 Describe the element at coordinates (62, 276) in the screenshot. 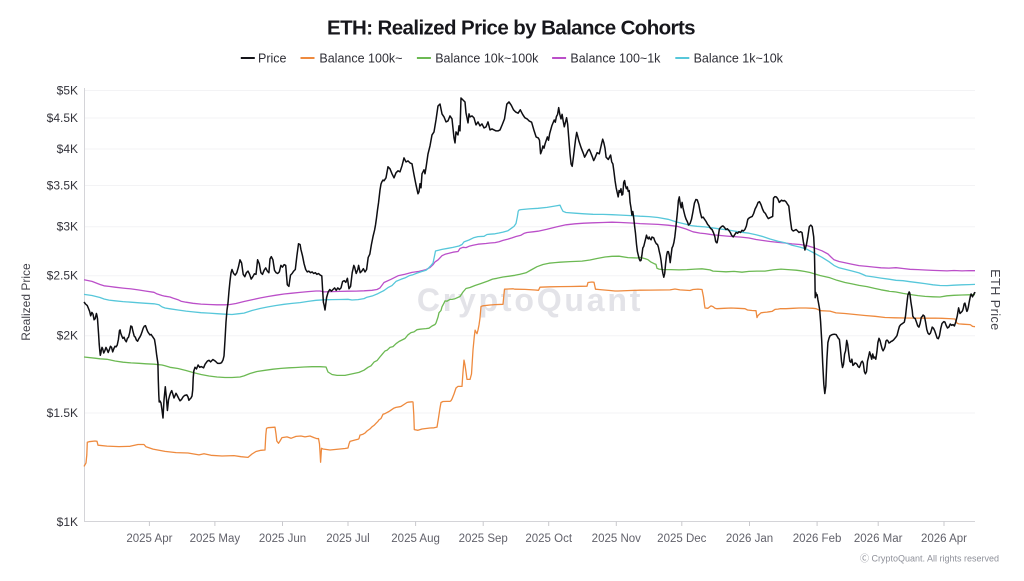

I see `svg-text: $2.5K` at that location.